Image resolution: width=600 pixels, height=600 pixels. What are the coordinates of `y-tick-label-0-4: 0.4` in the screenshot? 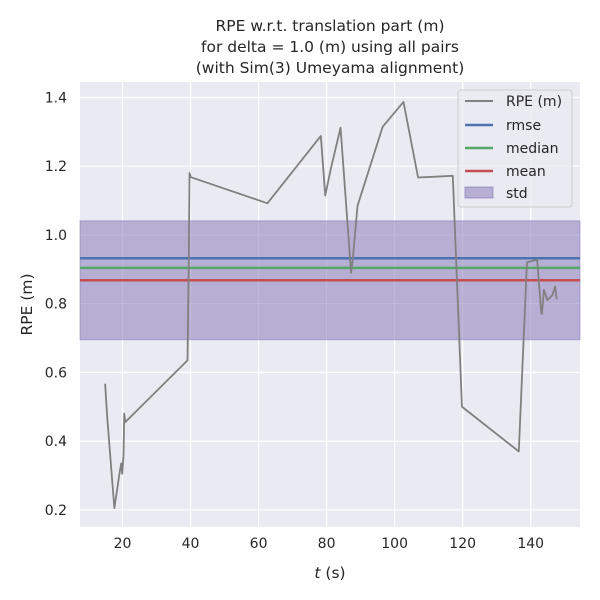 It's located at (56, 442).